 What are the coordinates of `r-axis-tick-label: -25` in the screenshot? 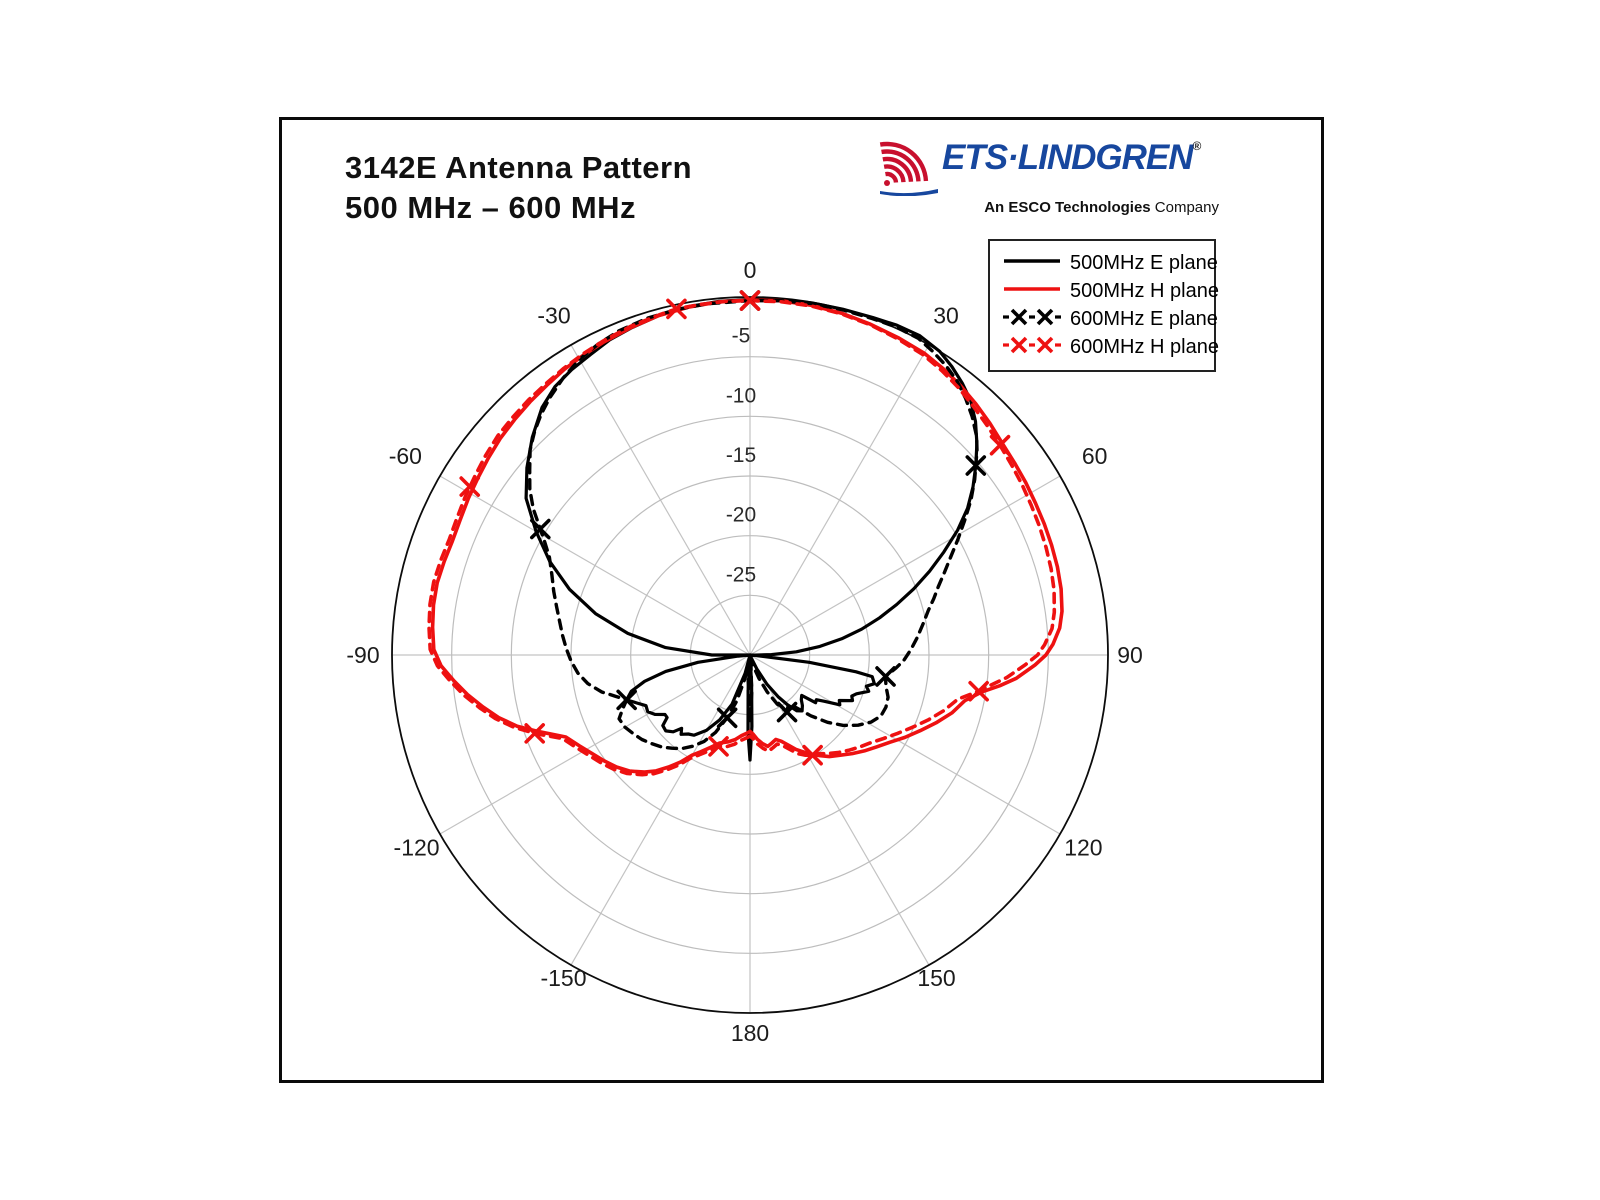 It's located at (741, 574).